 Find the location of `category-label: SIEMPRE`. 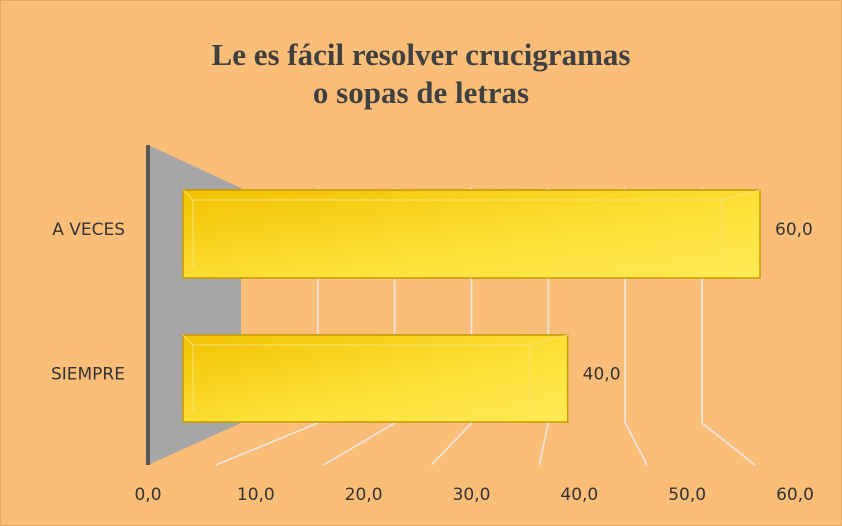

category-label: SIEMPRE is located at coordinates (88, 375).